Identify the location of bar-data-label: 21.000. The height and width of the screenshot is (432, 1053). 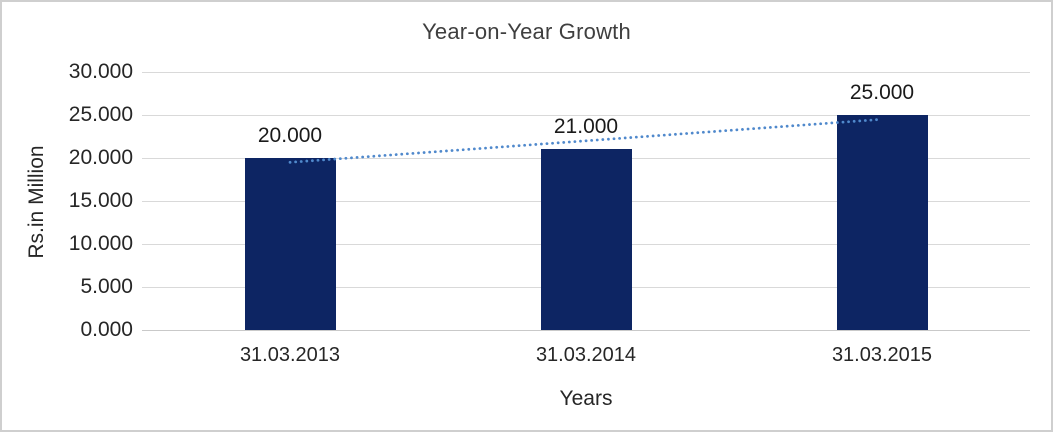
(586, 127).